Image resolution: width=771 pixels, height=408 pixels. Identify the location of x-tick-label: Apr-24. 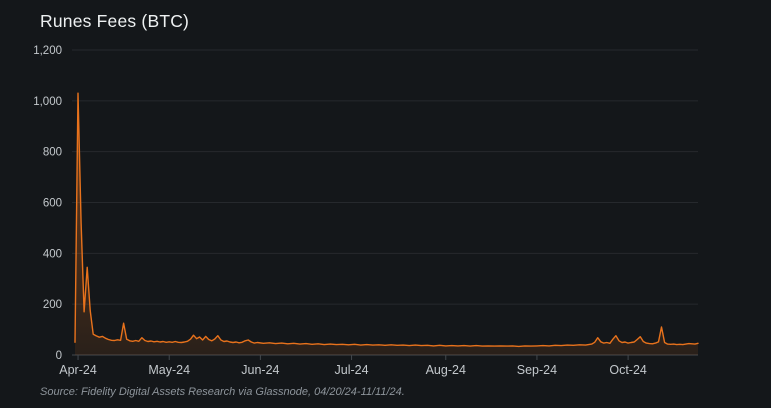
(78, 370).